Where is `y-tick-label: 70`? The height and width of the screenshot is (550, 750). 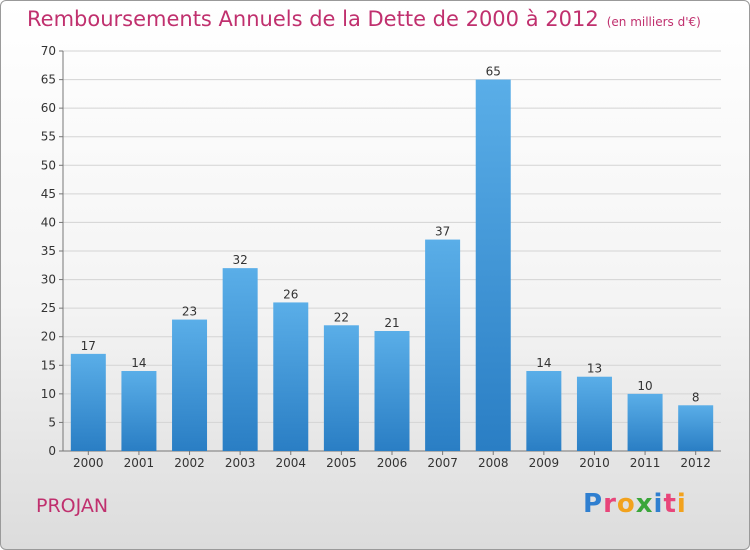
y-tick-label: 70 is located at coordinates (48, 51).